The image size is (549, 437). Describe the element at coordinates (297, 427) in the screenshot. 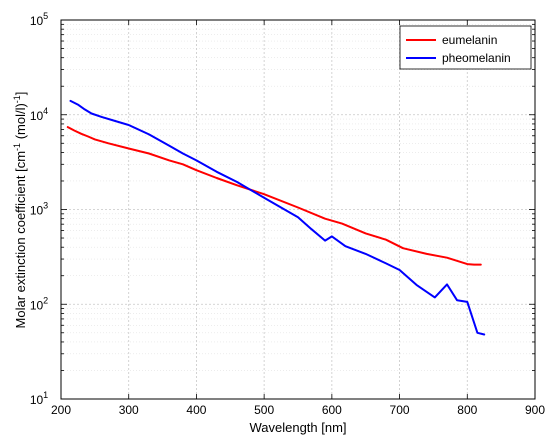

I see `x-axis-title: Wavelength [nm]` at that location.